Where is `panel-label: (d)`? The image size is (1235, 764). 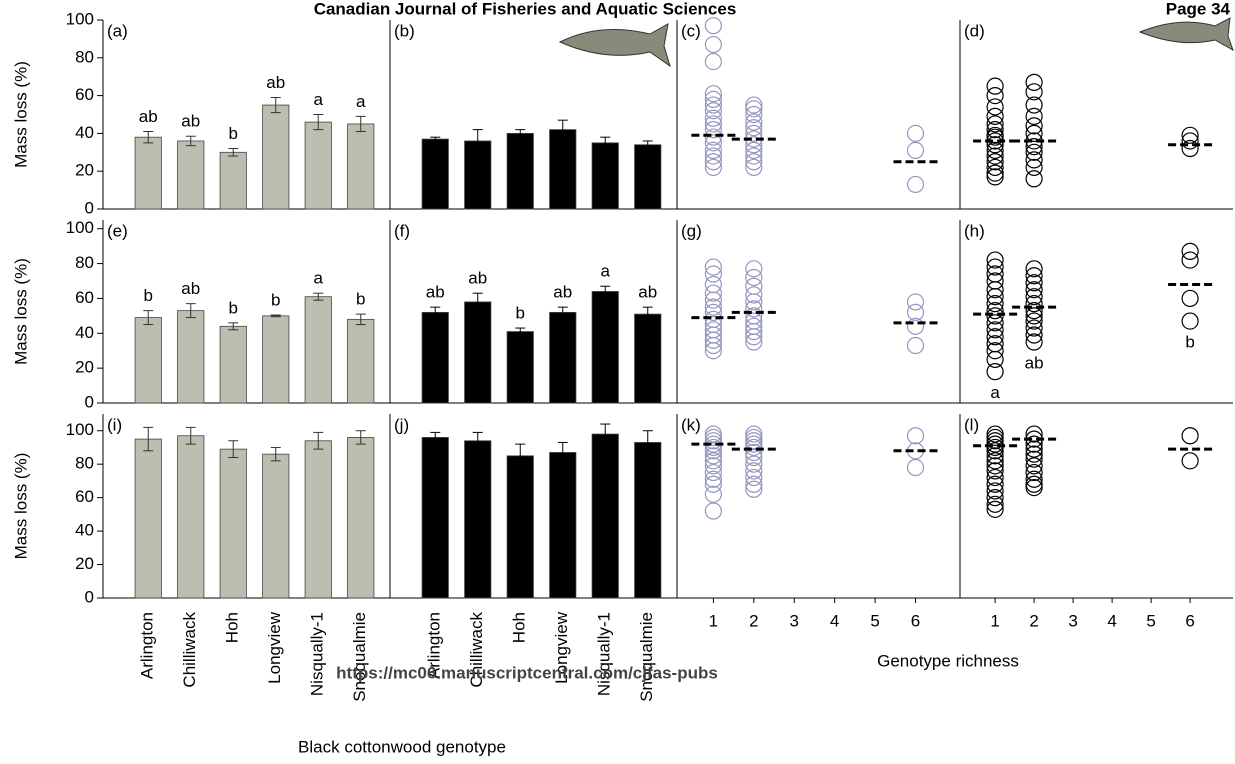
panel-label: (d) is located at coordinates (974, 30).